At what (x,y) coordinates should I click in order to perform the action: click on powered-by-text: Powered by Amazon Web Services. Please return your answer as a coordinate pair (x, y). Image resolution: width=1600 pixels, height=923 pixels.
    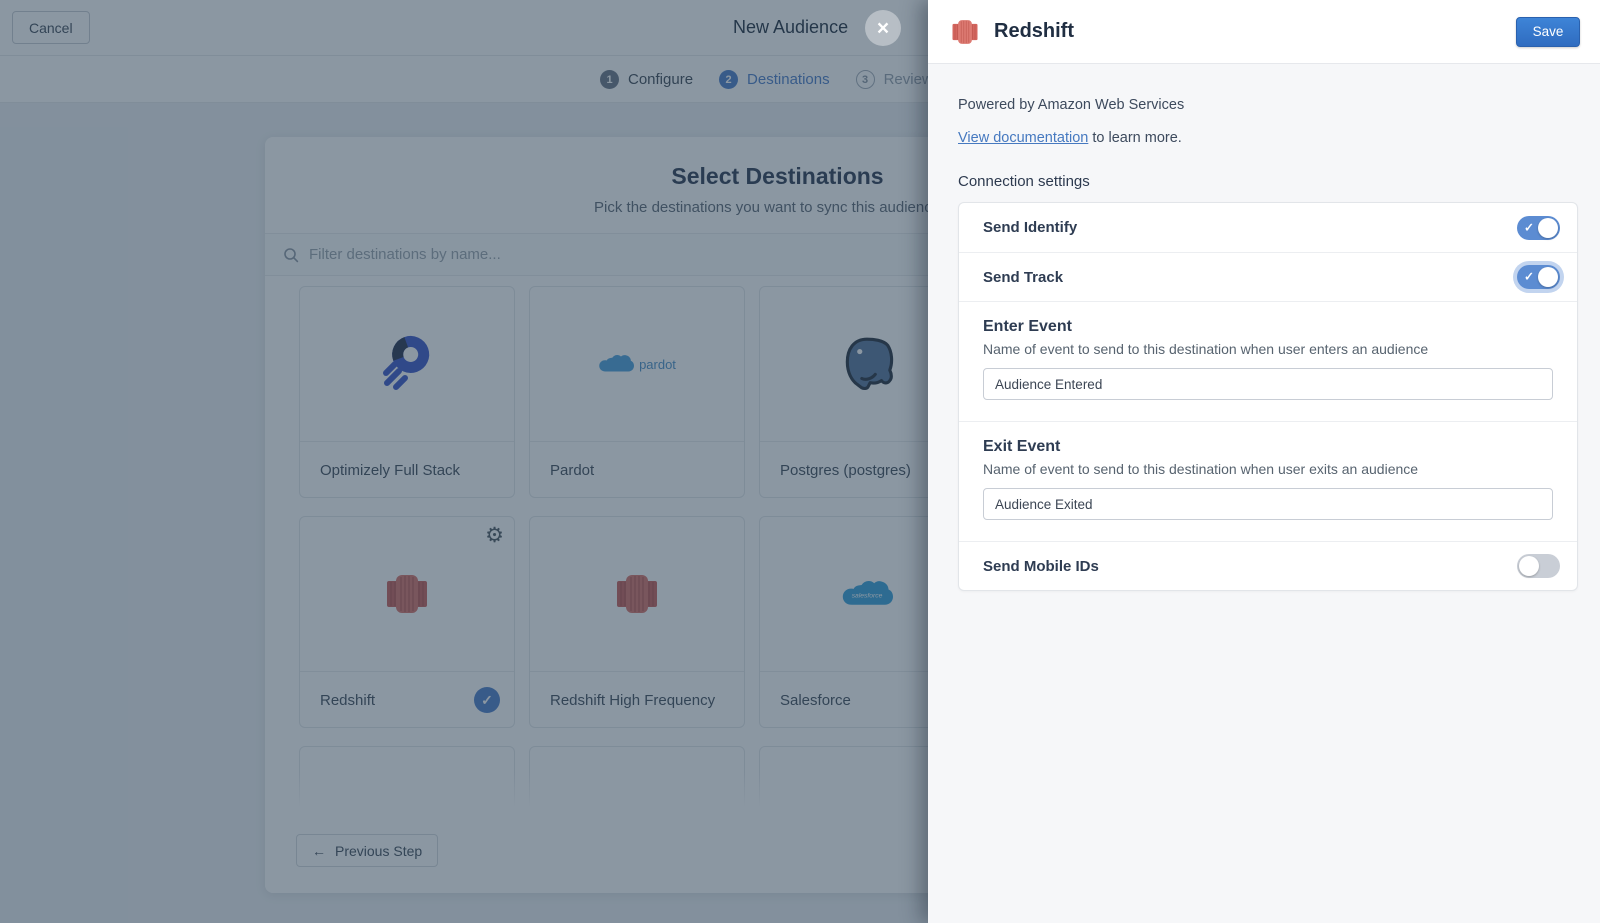
    Looking at the image, I should click on (1071, 105).